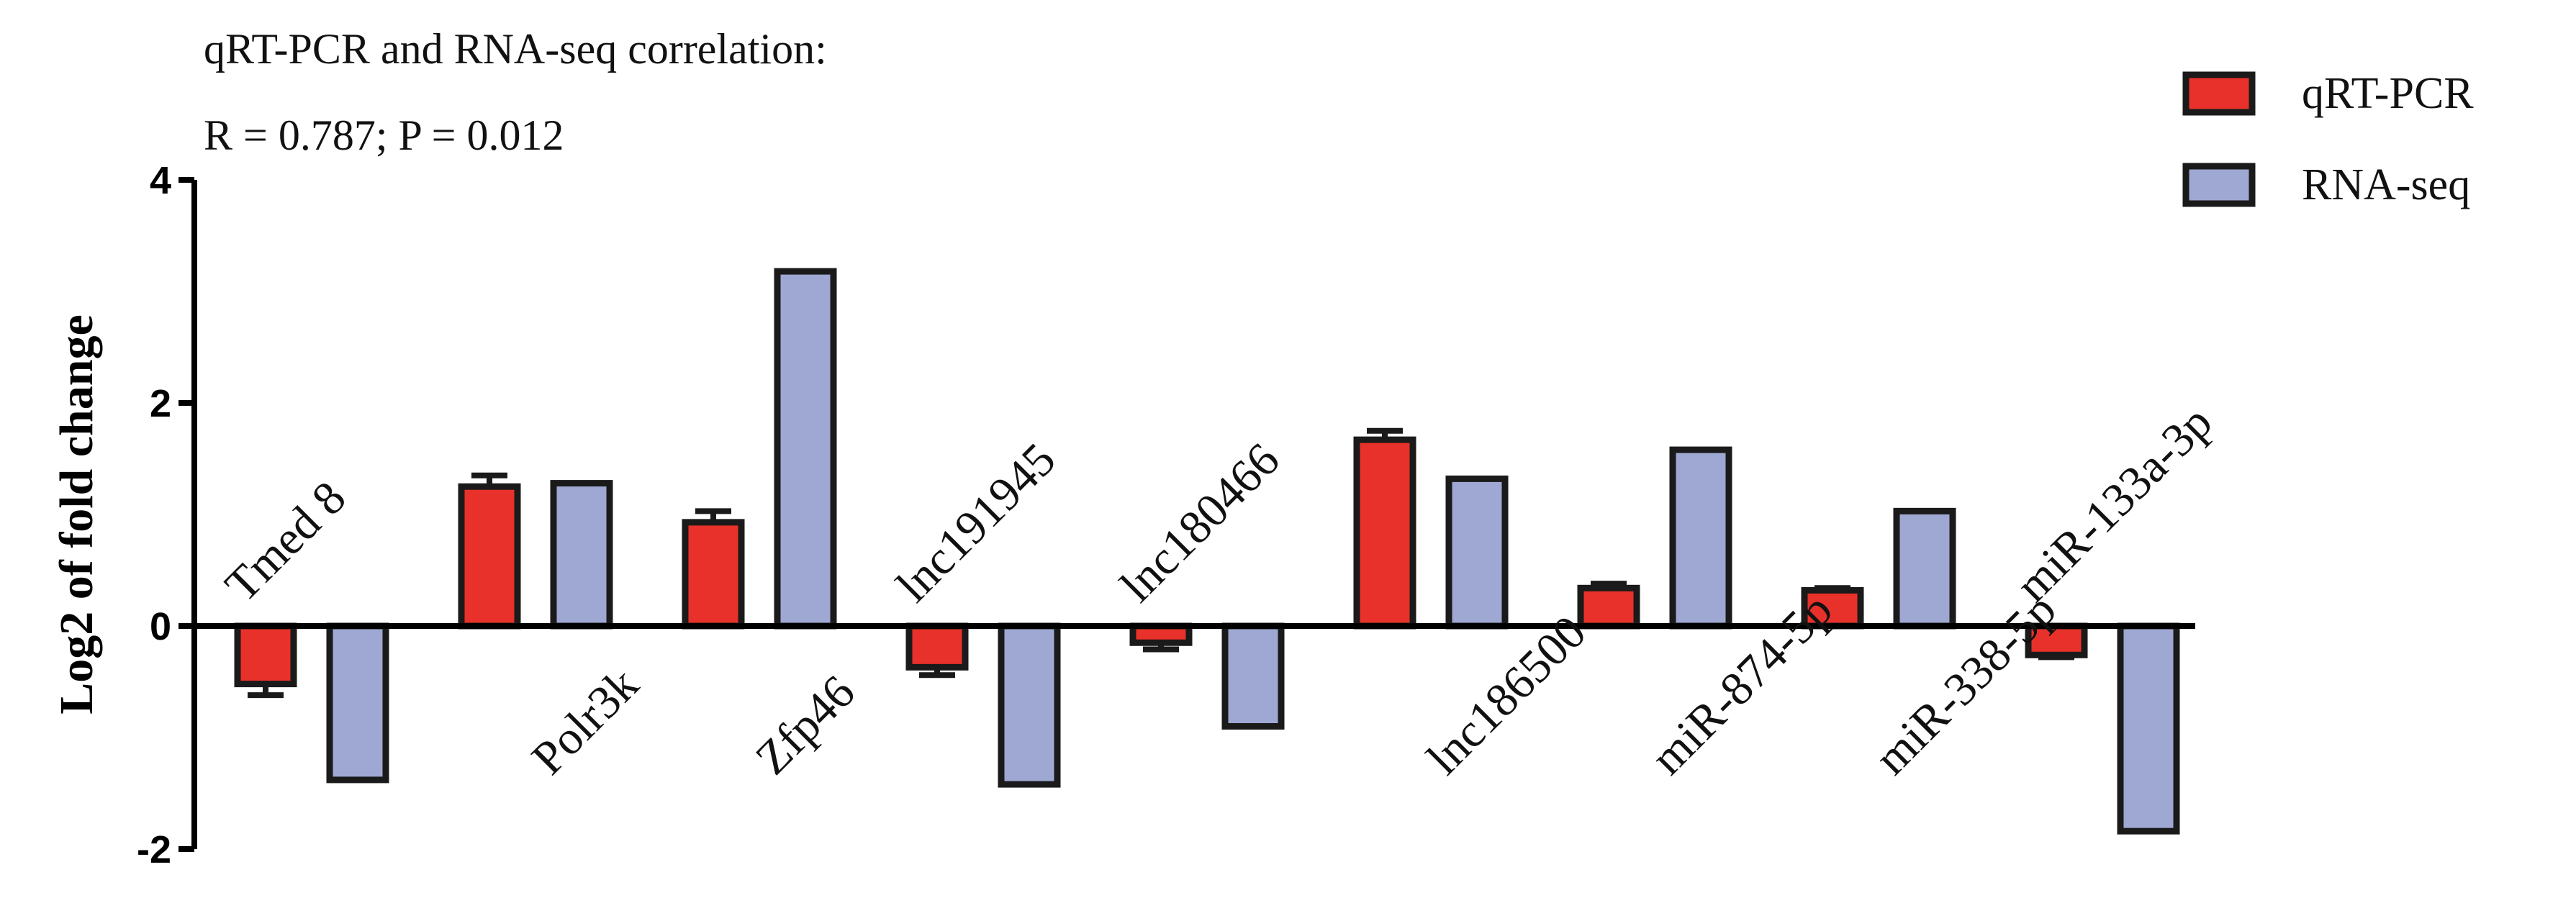 This screenshot has width=2576, height=903. I want to click on category-label: lnc191945, so click(977, 522).